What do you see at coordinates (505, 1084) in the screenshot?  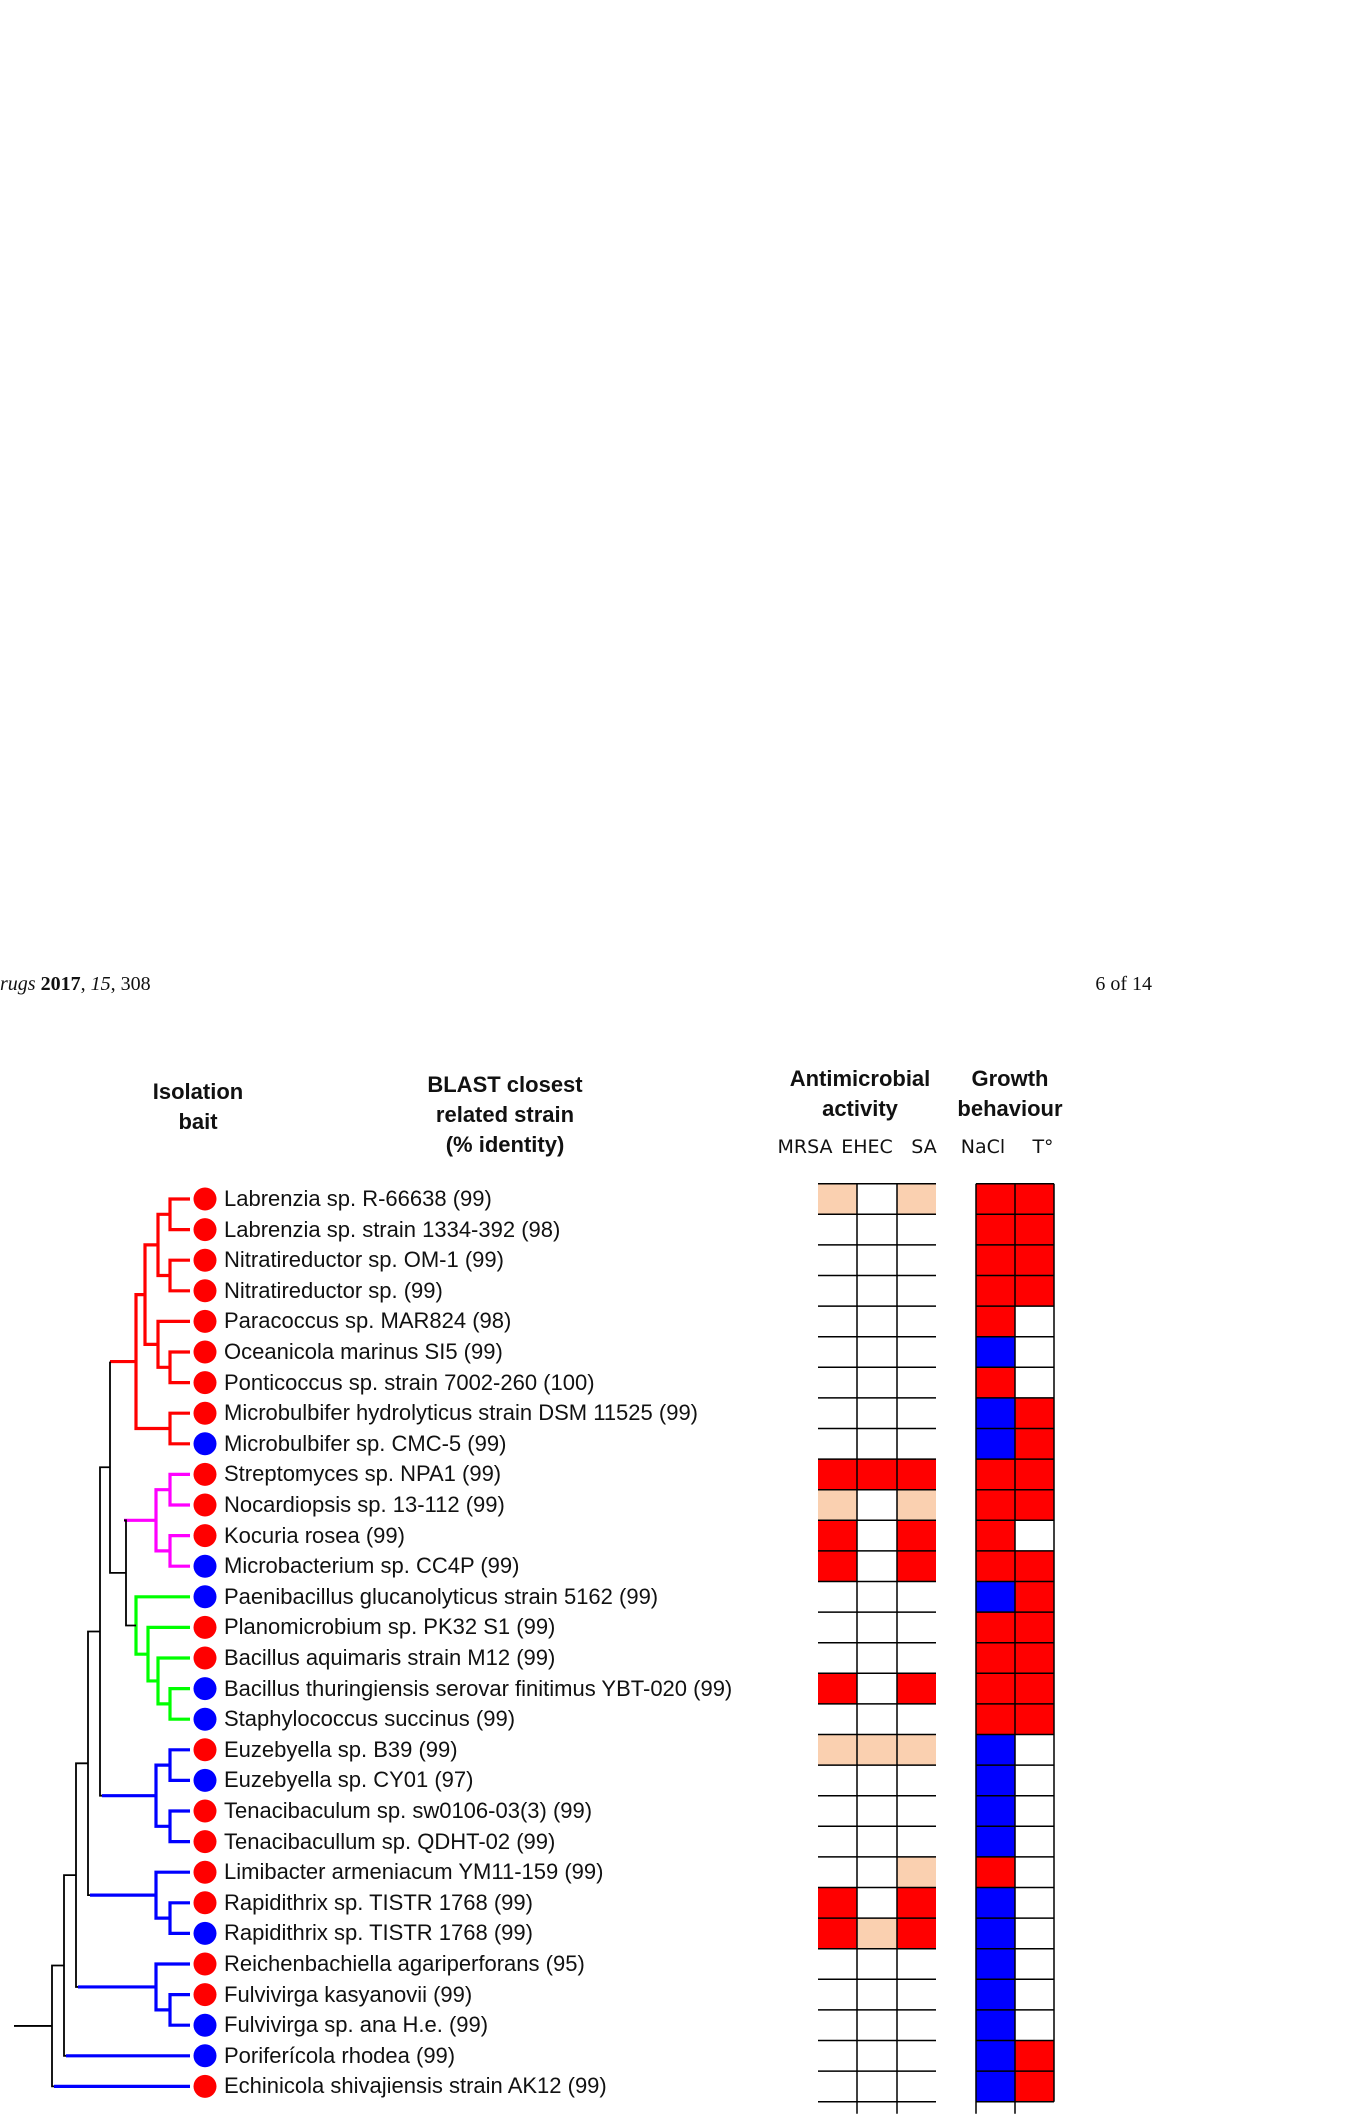 I see `blast-heading-line: BLAST closest` at bounding box center [505, 1084].